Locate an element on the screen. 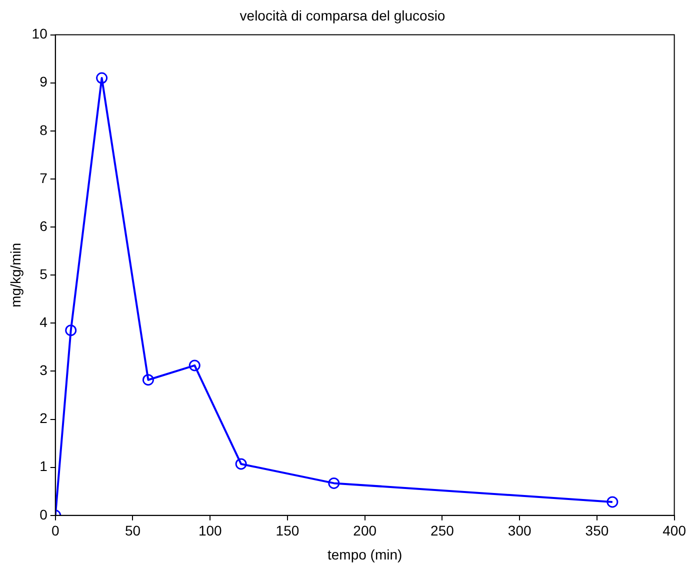 The image size is (689, 570). y-tick-label: 7 is located at coordinates (44, 178).